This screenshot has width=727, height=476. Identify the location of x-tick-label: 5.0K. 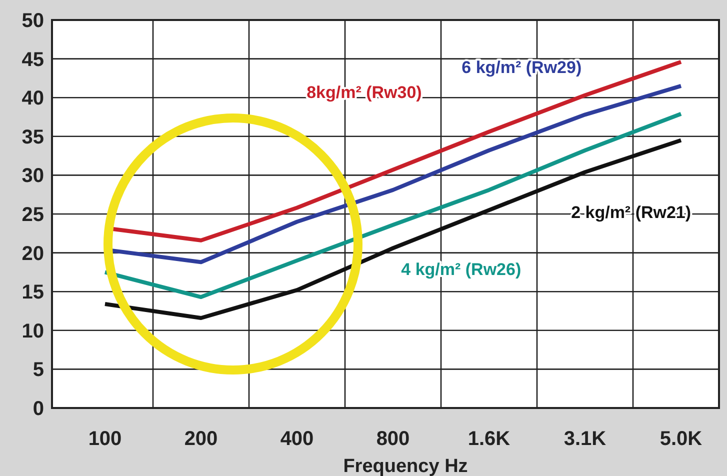
(681, 439).